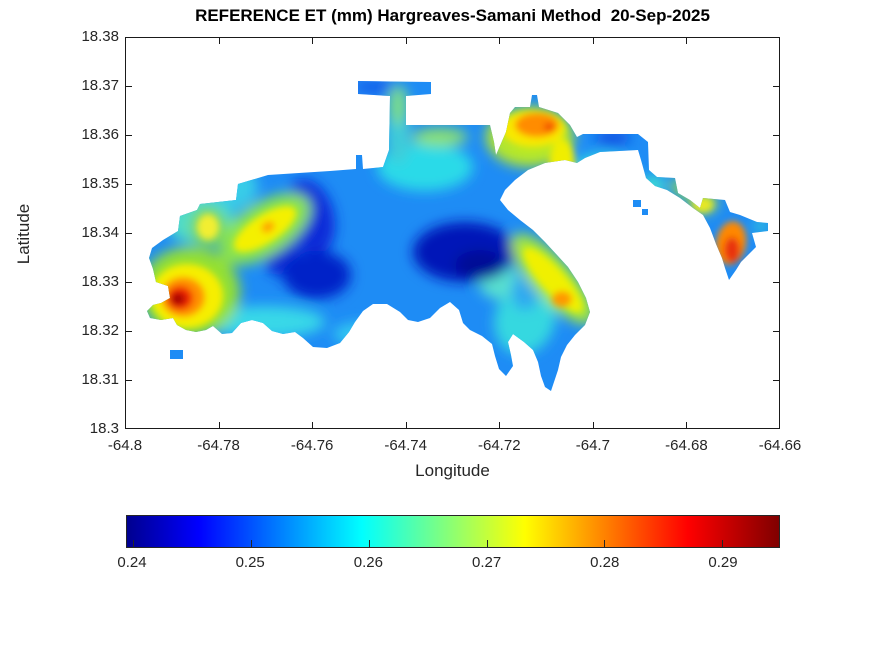  What do you see at coordinates (100, 281) in the screenshot?
I see `y-tick-label: 18.33` at bounding box center [100, 281].